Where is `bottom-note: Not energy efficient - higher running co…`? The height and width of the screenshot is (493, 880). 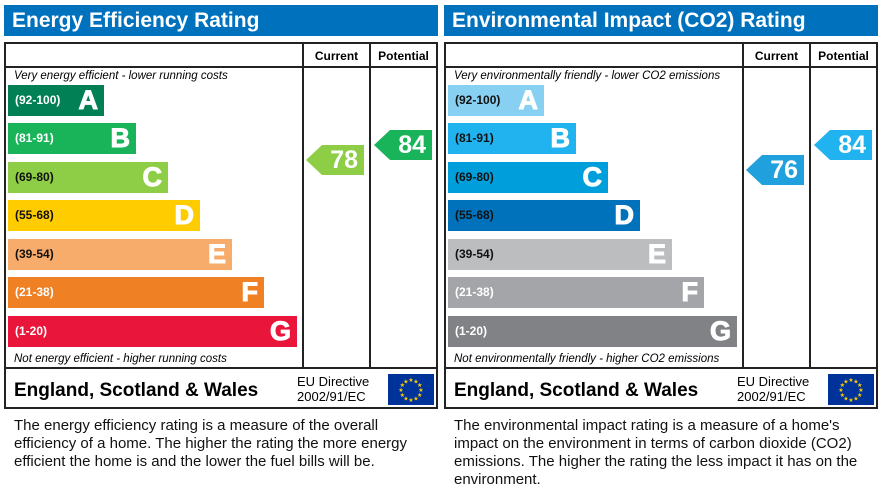
bottom-note: Not energy efficient - higher running co… is located at coordinates (120, 359).